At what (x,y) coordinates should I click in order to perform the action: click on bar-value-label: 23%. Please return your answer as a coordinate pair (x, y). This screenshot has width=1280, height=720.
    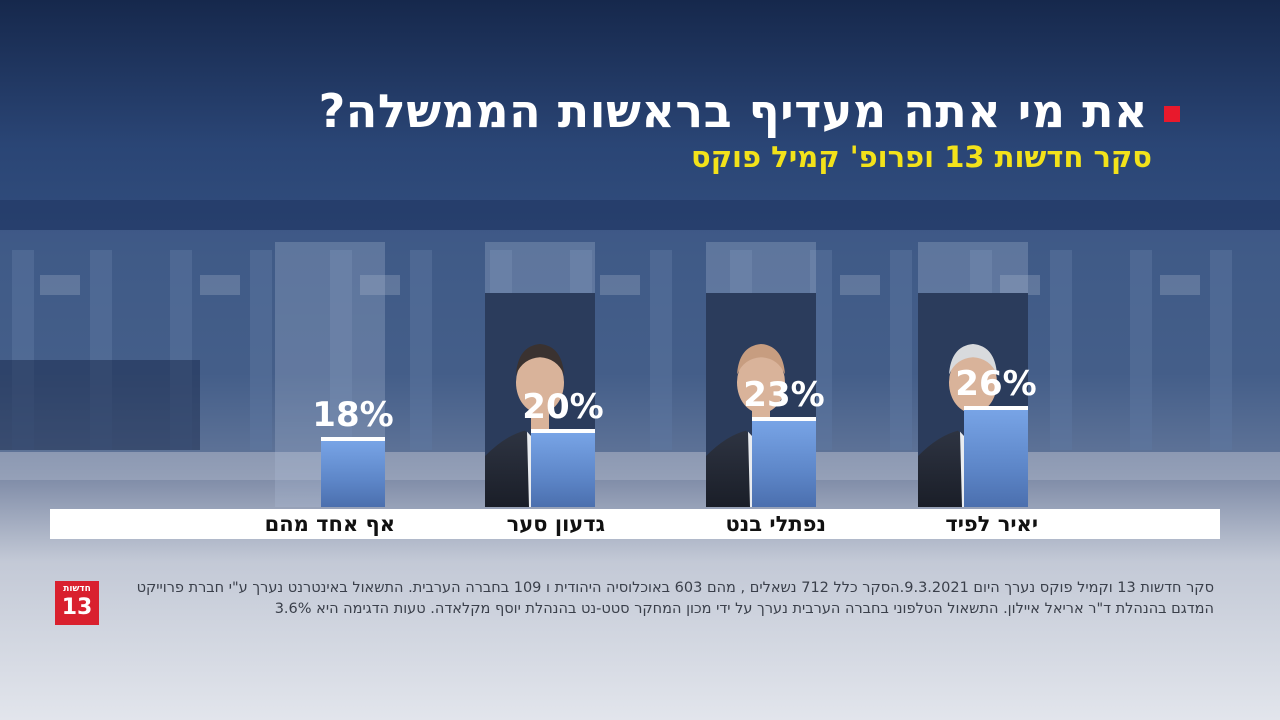
    Looking at the image, I should click on (784, 395).